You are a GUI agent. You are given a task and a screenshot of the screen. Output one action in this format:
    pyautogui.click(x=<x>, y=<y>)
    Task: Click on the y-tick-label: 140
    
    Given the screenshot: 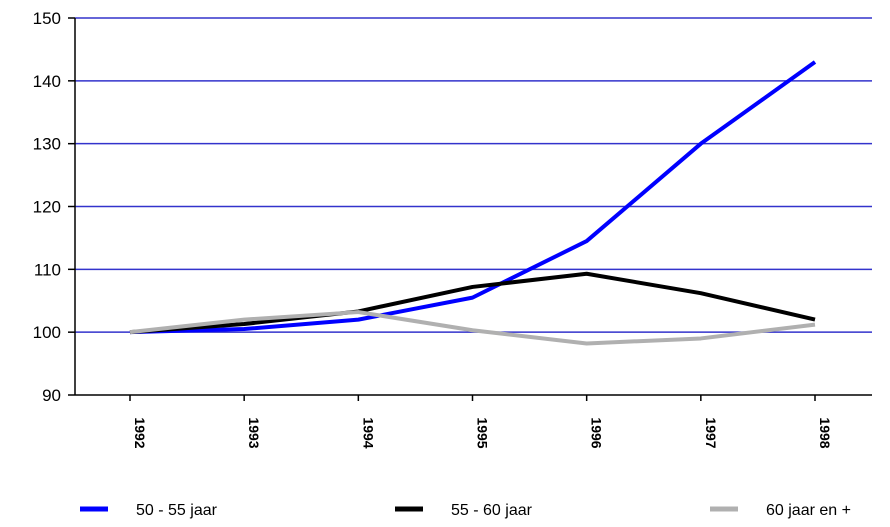 What is the action you would take?
    pyautogui.click(x=47, y=81)
    